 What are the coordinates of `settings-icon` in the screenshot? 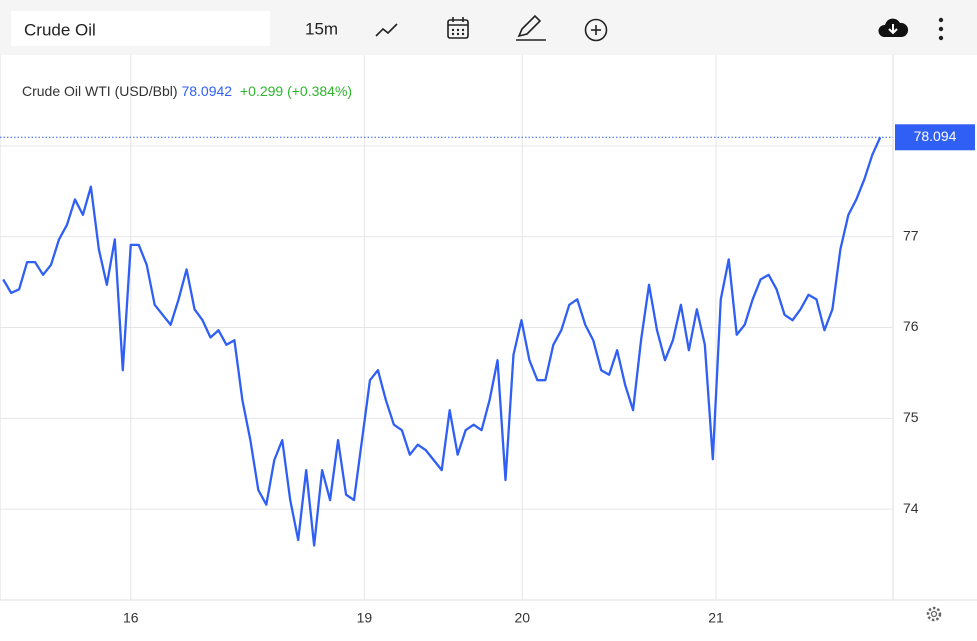 It's located at (934, 614).